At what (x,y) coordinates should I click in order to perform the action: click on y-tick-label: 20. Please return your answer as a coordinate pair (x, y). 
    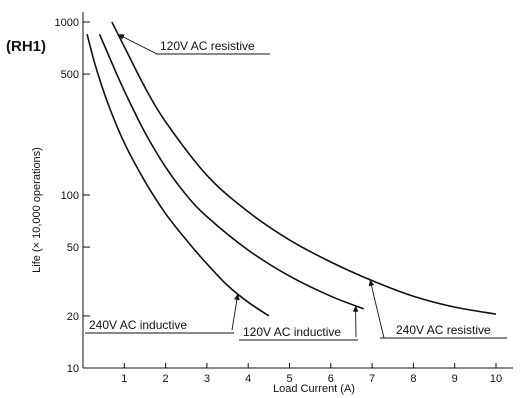
    Looking at the image, I should click on (73, 317).